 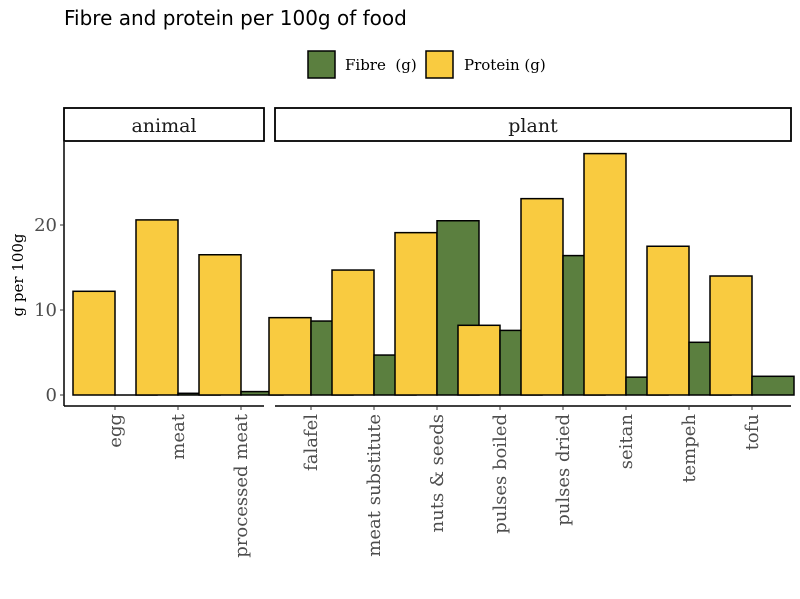 What do you see at coordinates (731, 335) in the screenshot?
I see `bar-protein-tofu` at bounding box center [731, 335].